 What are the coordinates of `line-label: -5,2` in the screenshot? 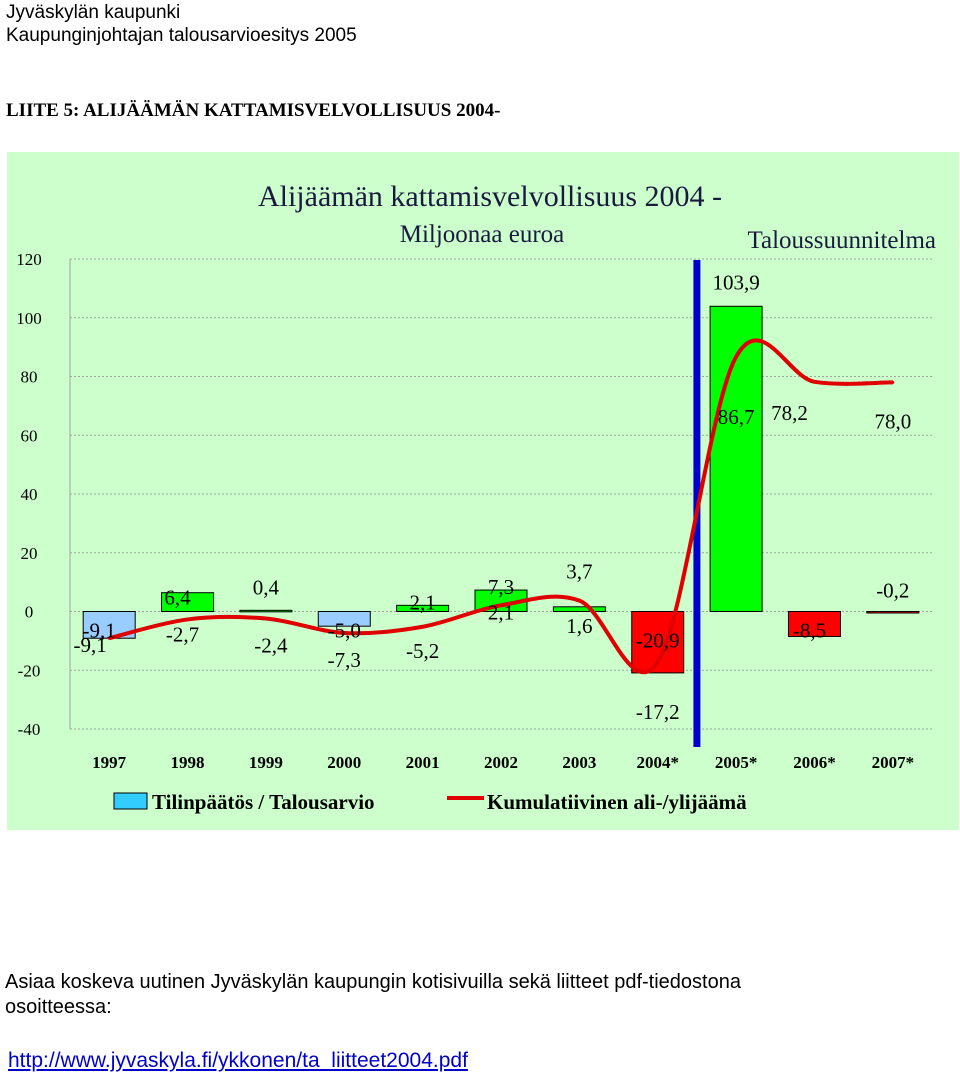 It's located at (422, 651).